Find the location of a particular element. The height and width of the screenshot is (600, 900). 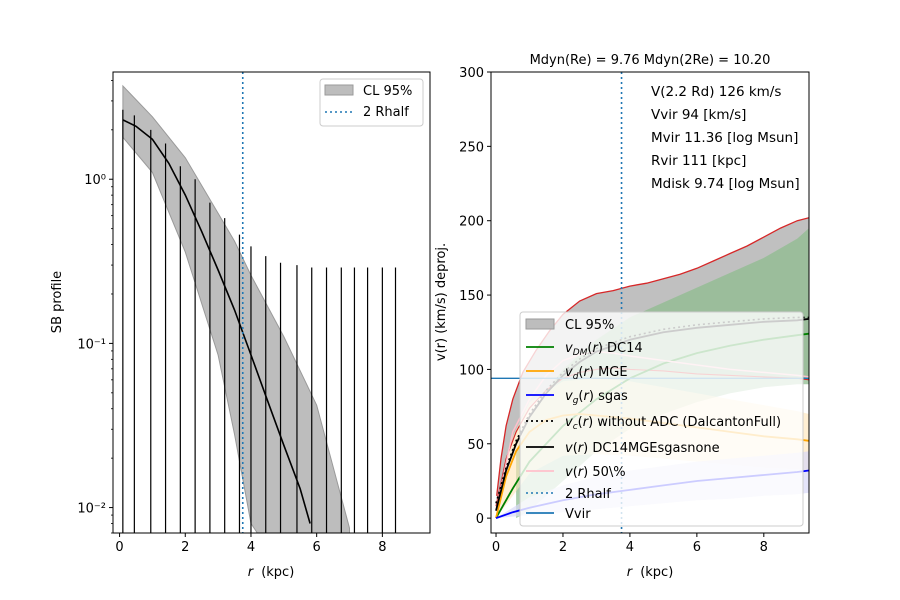

left-y-tick-label: 10⁻¹ is located at coordinates (91, 344).